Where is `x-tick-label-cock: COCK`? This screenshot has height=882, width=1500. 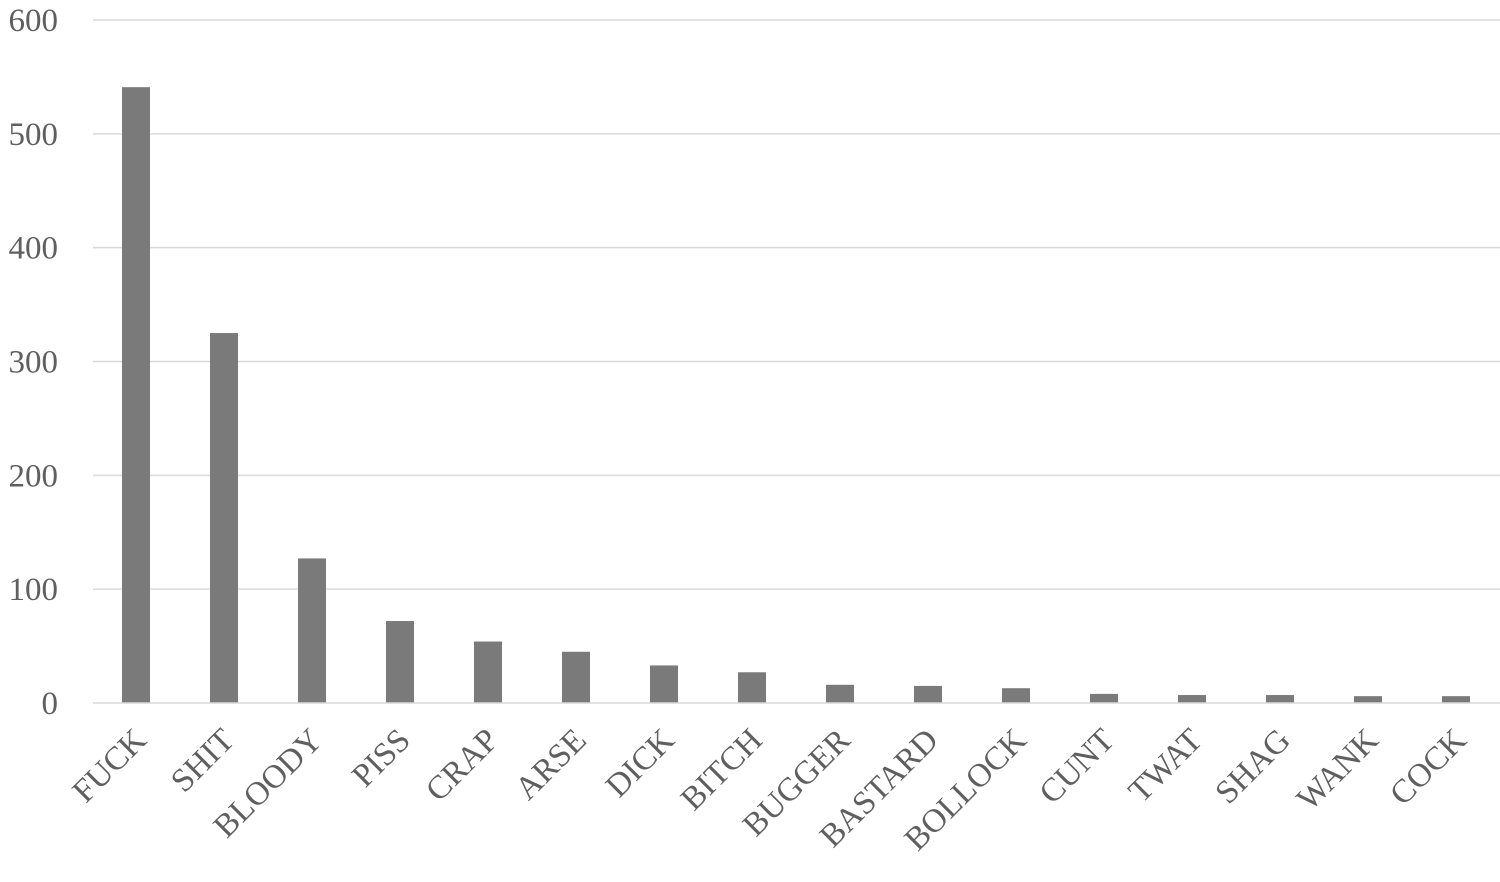
x-tick-label-cock: COCK is located at coordinates (1428, 767).